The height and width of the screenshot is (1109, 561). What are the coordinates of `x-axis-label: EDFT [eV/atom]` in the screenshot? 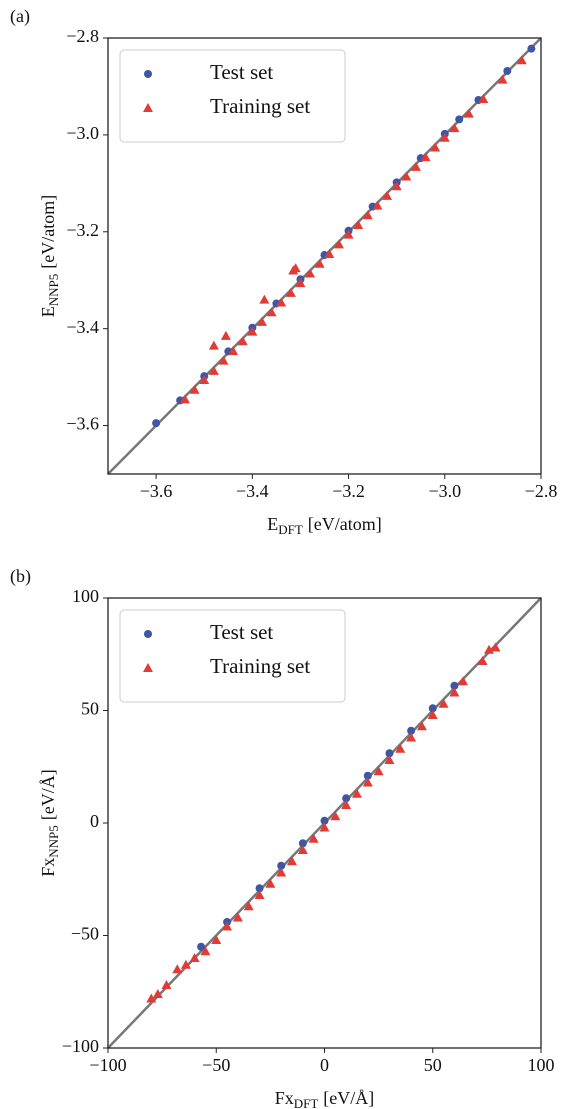 It's located at (324, 525).